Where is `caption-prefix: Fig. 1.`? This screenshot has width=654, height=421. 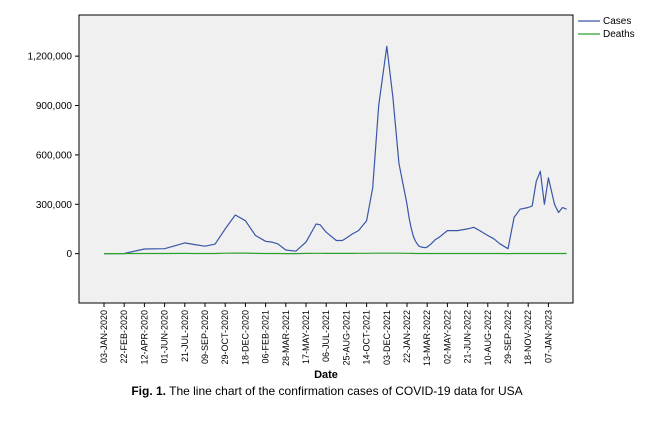 caption-prefix: Fig. 1. is located at coordinates (149, 391).